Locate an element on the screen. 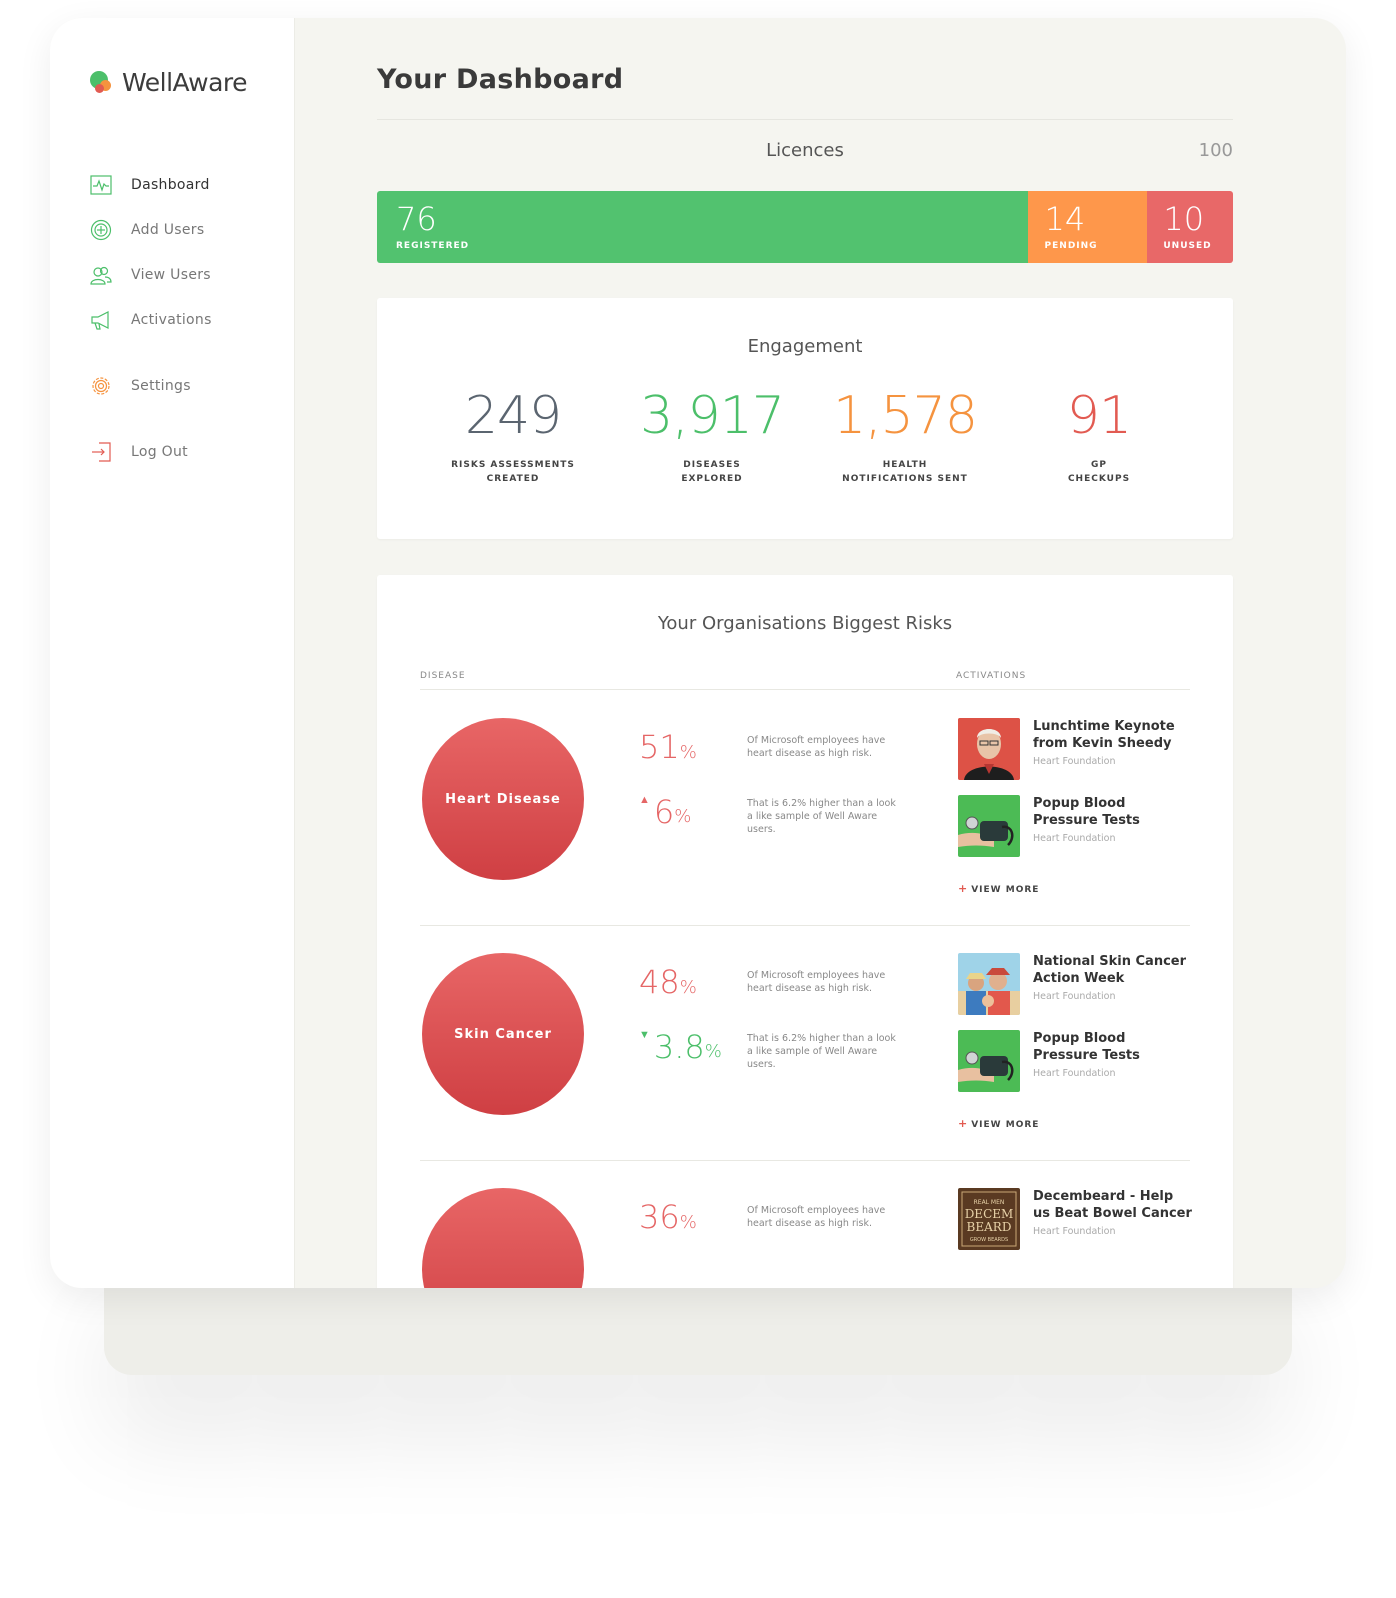  users-icon is located at coordinates (101, 275).